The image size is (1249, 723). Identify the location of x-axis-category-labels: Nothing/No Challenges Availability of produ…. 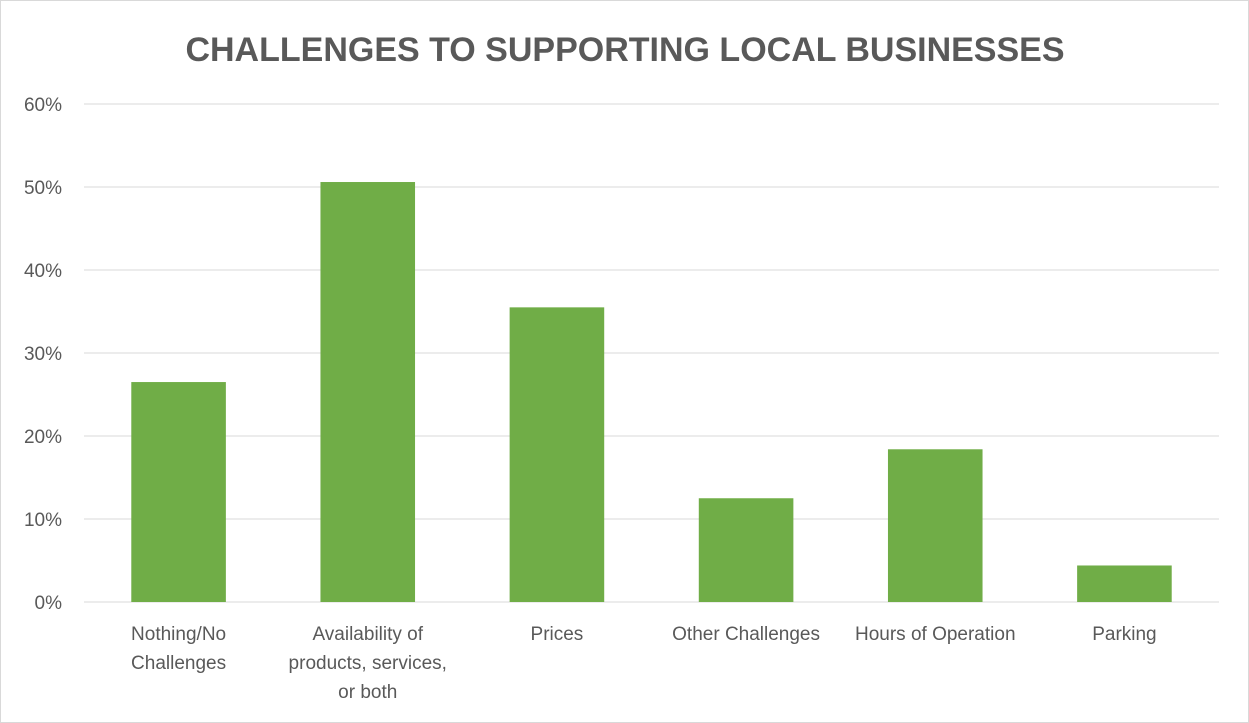
(644, 663).